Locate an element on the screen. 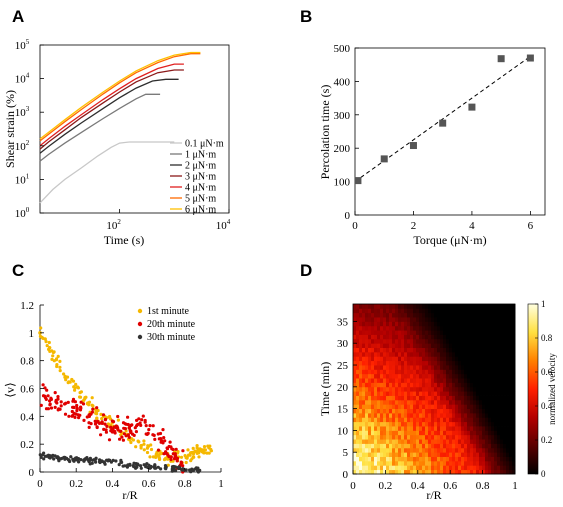 Image resolution: width=563 pixels, height=507 pixels. panel-c-y-tick-label: 0.6 is located at coordinates (27, 390).